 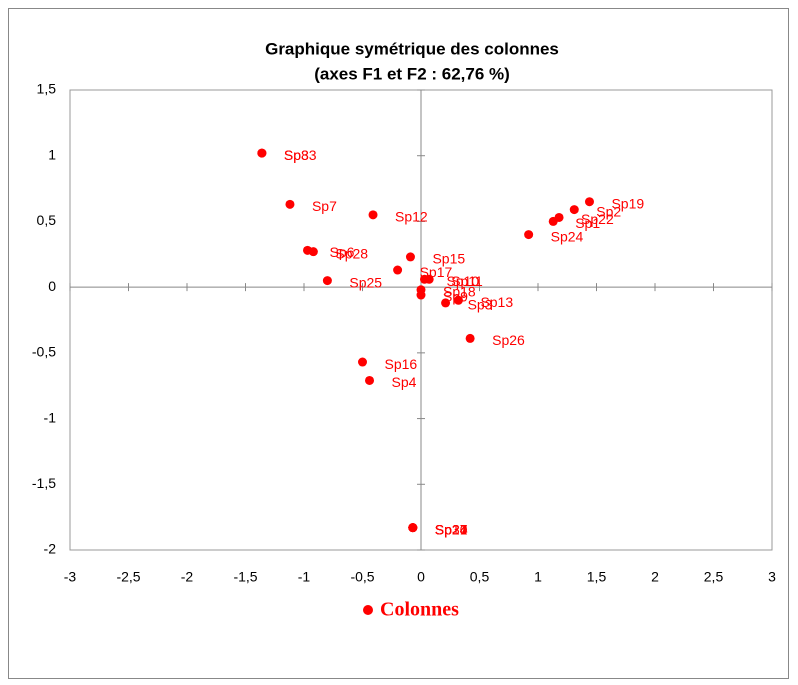 What do you see at coordinates (480, 577) in the screenshot?
I see `x-tick-label: 0,5` at bounding box center [480, 577].